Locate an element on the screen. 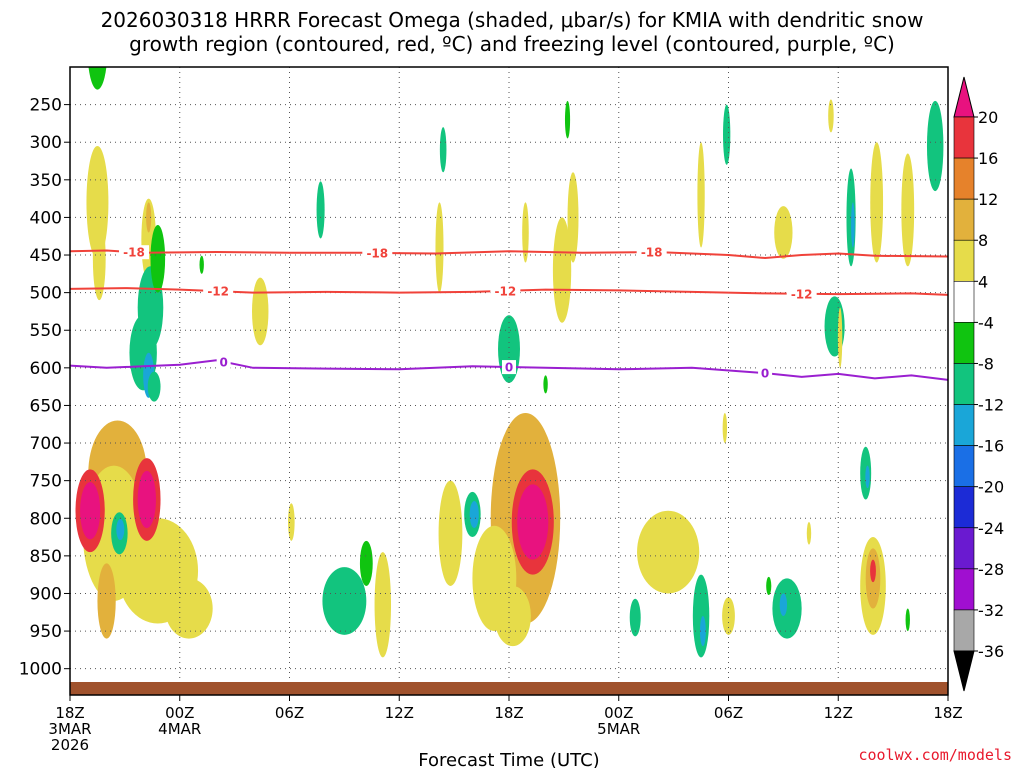  colorbar-label: -20 is located at coordinates (991, 487).